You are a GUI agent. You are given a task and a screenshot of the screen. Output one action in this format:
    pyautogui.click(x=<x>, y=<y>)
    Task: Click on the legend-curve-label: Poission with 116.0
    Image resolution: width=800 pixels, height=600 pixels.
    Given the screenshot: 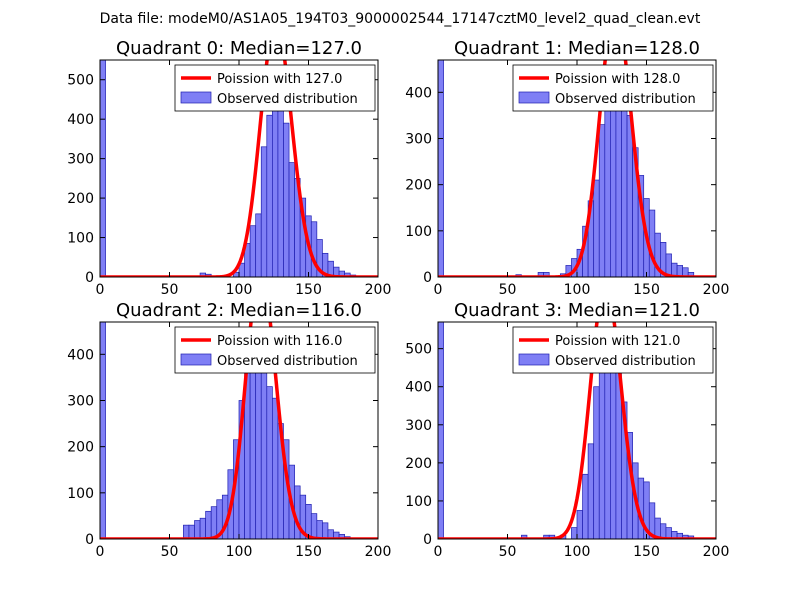 What is the action you would take?
    pyautogui.click(x=279, y=341)
    